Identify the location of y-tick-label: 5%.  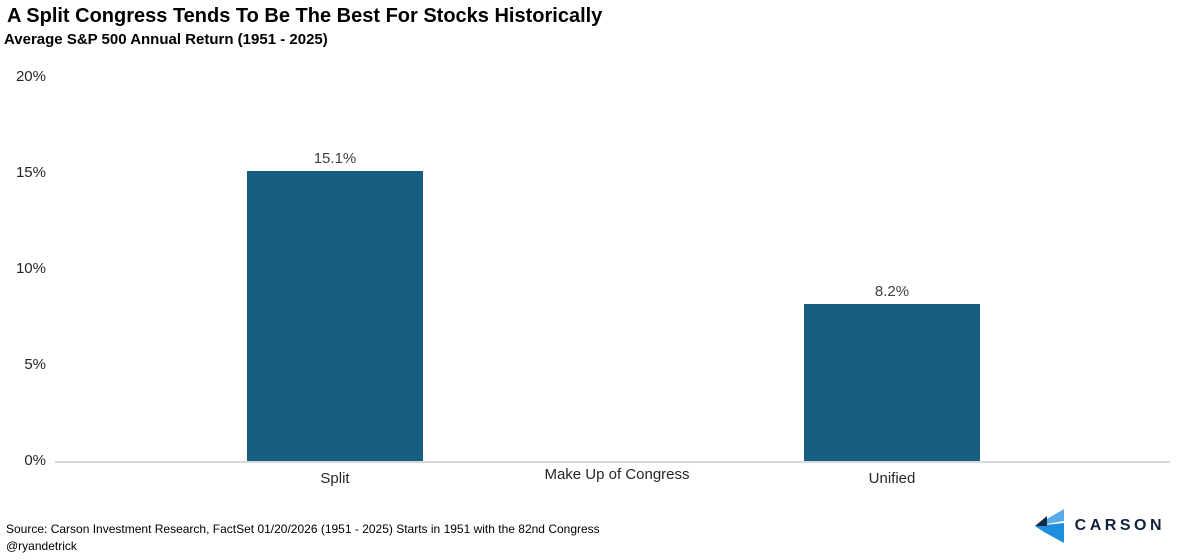
(35, 364).